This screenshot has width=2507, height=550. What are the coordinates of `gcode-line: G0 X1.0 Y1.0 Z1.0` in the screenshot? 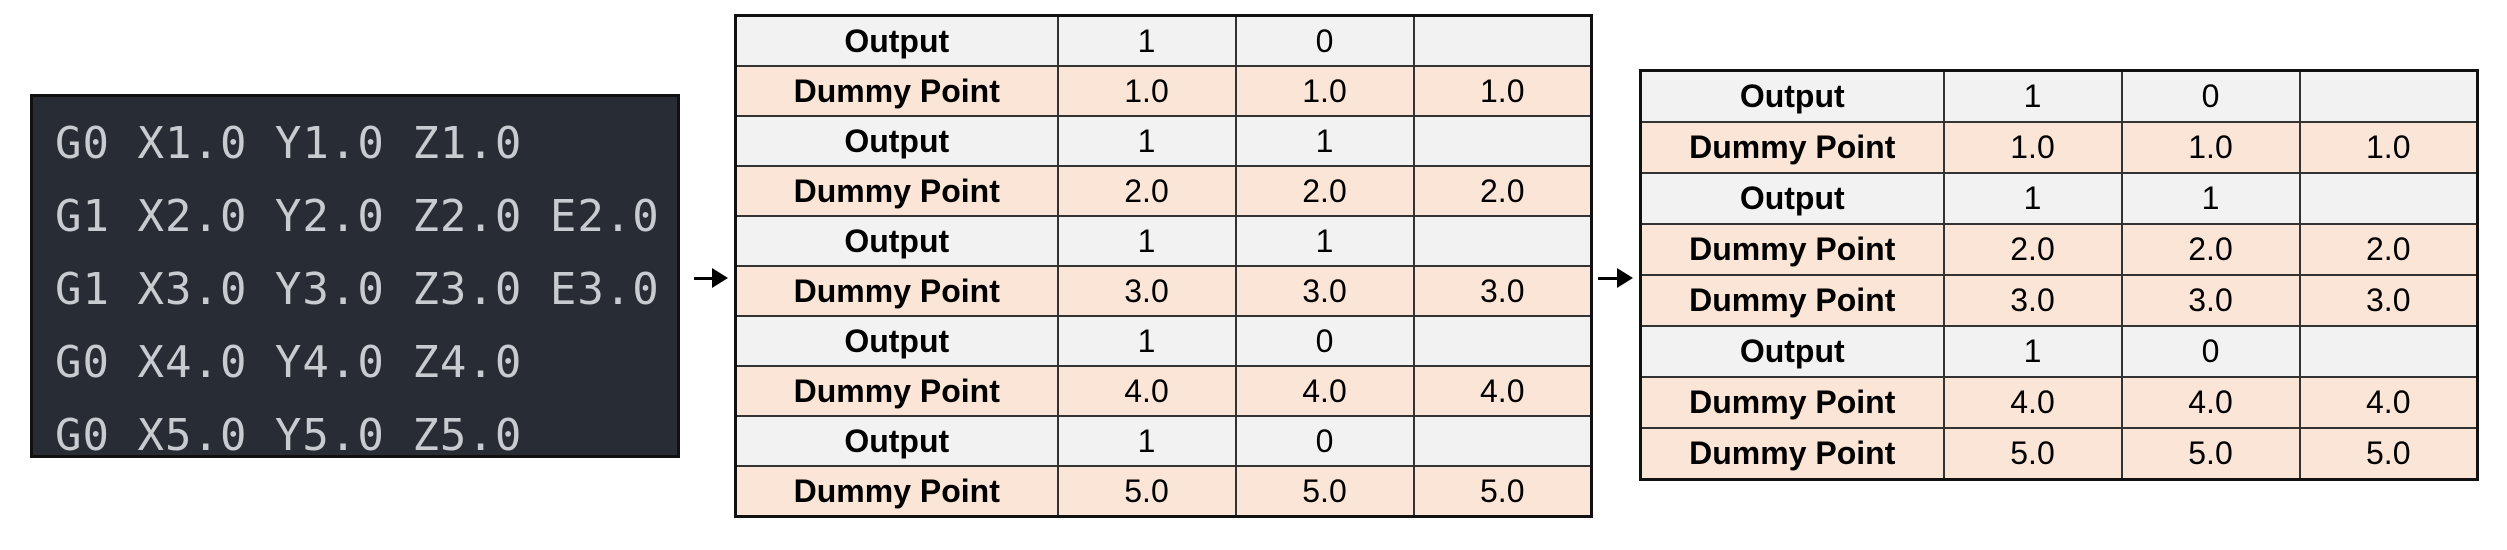 It's located at (289, 143).